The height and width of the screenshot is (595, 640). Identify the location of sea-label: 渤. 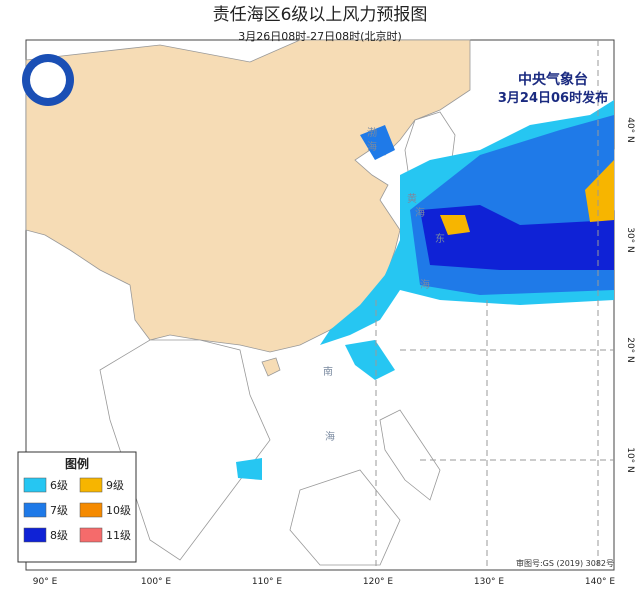
(372, 132).